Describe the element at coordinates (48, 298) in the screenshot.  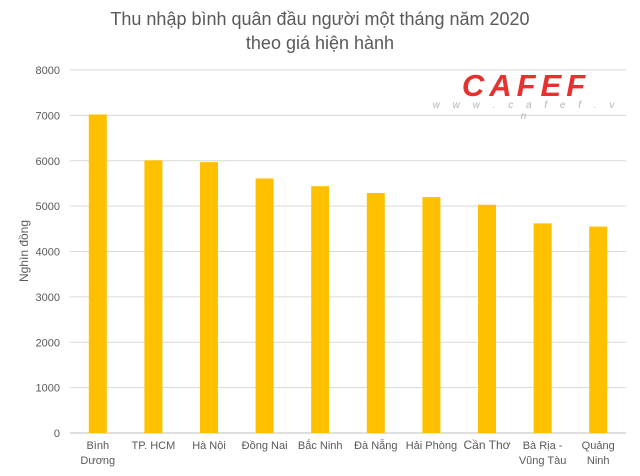
I see `y-tick-label: 3000` at that location.